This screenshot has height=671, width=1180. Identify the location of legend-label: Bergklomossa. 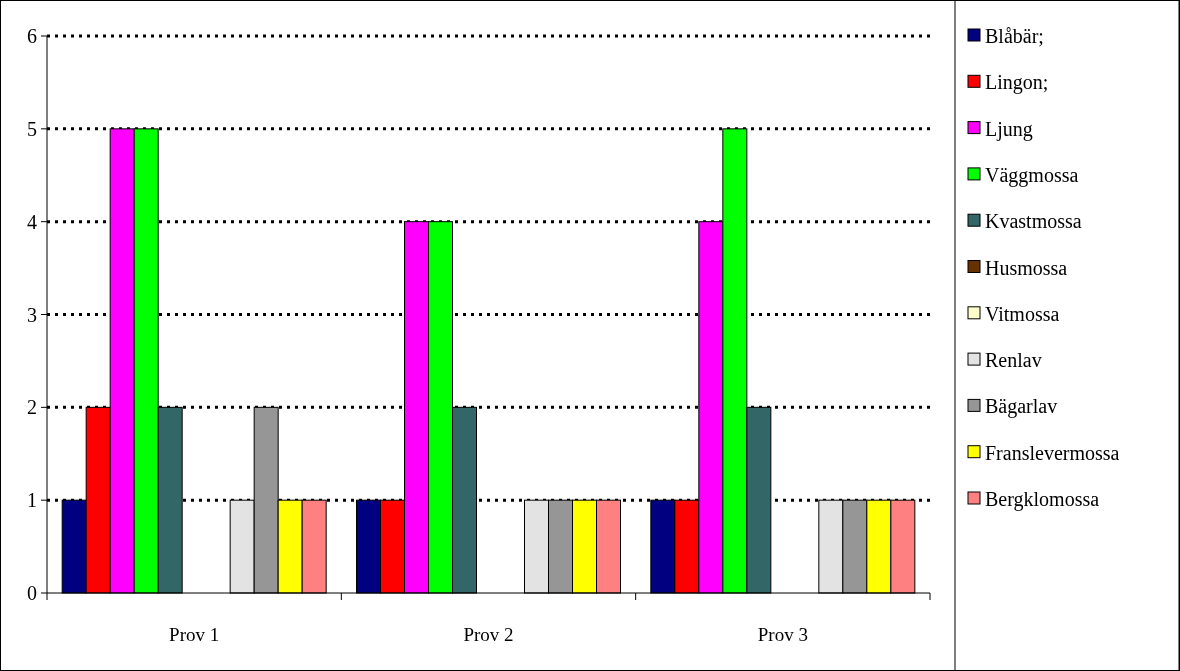
(1042, 499).